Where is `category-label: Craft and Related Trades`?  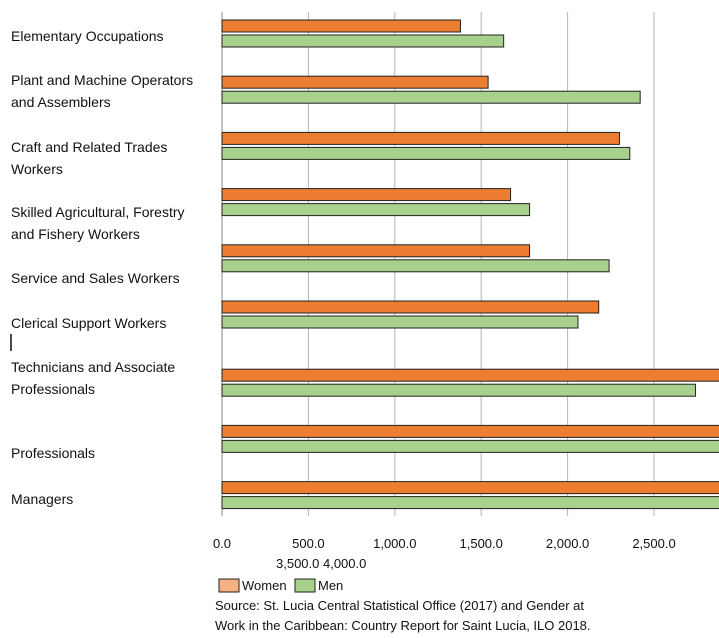 category-label: Craft and Related Trades is located at coordinates (89, 147).